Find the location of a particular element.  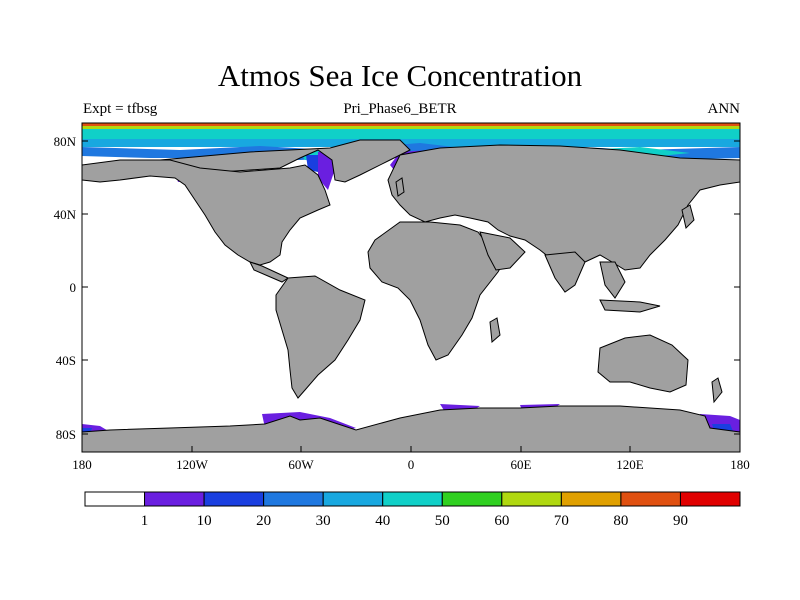

colorbar is located at coordinates (412, 499).